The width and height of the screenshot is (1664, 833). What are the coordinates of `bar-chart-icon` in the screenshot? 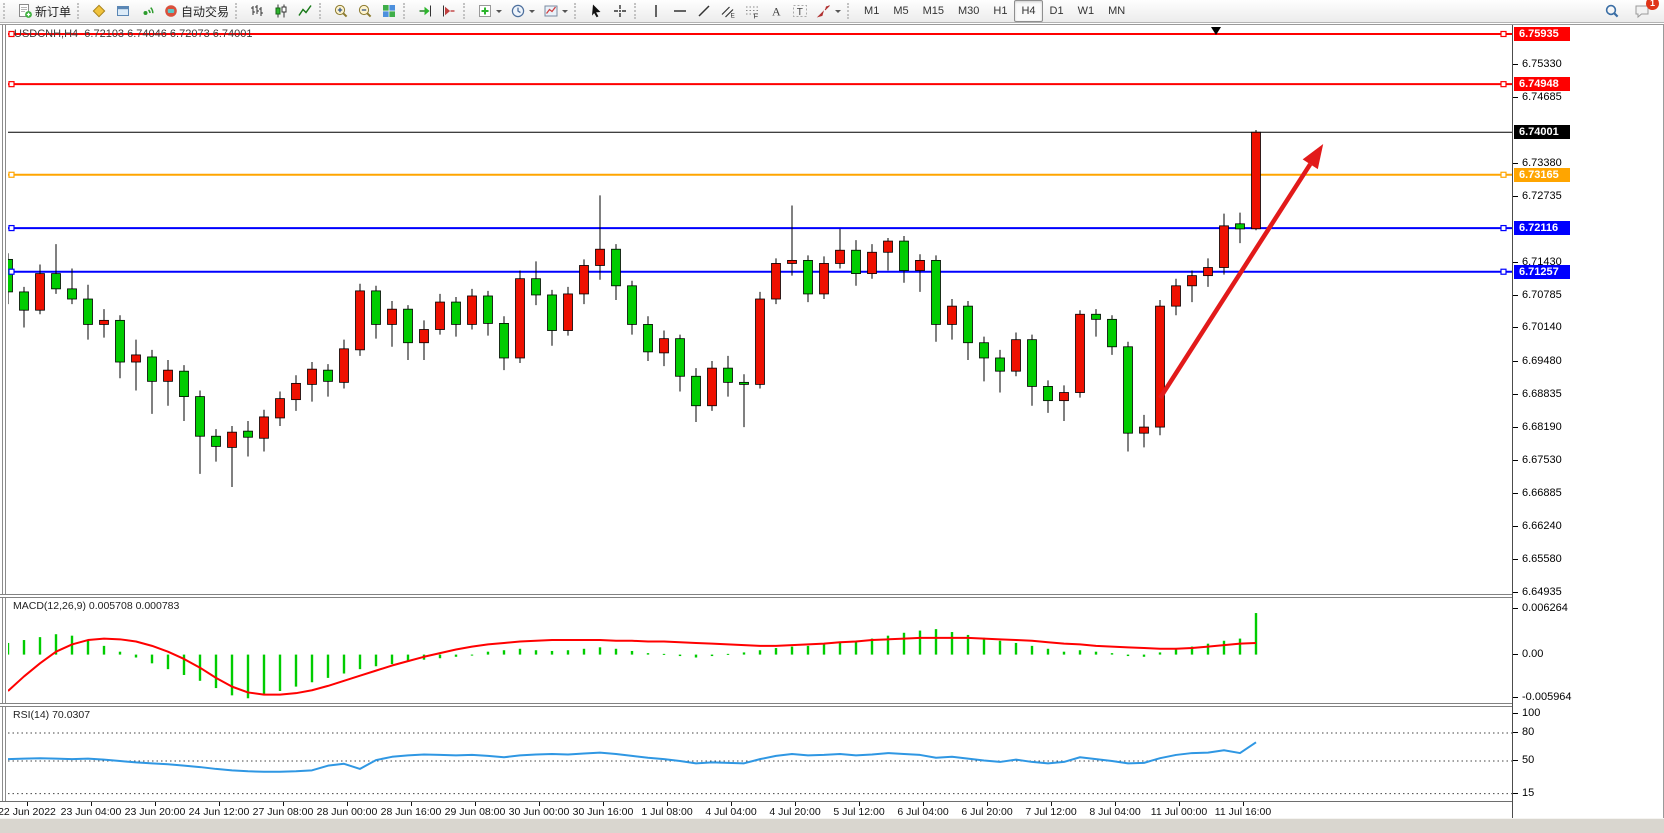 It's located at (257, 10).